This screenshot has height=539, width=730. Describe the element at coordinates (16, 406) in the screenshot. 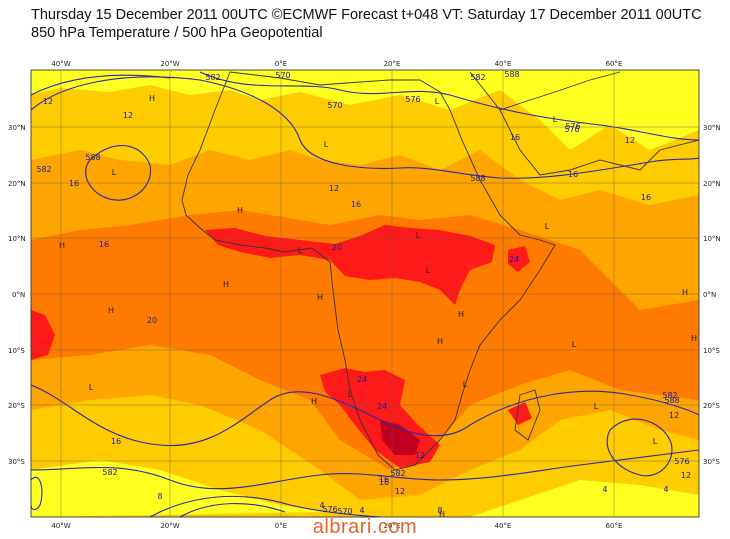

I see `lat-label-left: 20°S` at that location.